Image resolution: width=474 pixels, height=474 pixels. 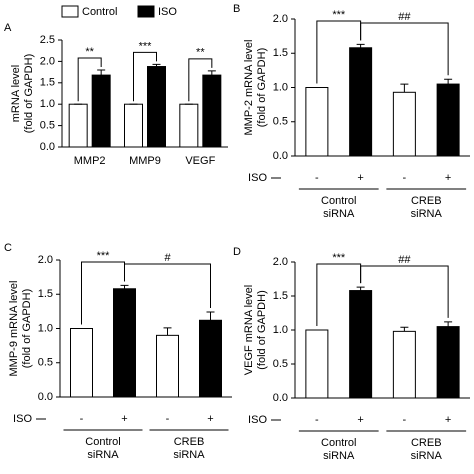 What do you see at coordinates (236, 9) in the screenshot?
I see `panel-label: B` at bounding box center [236, 9].